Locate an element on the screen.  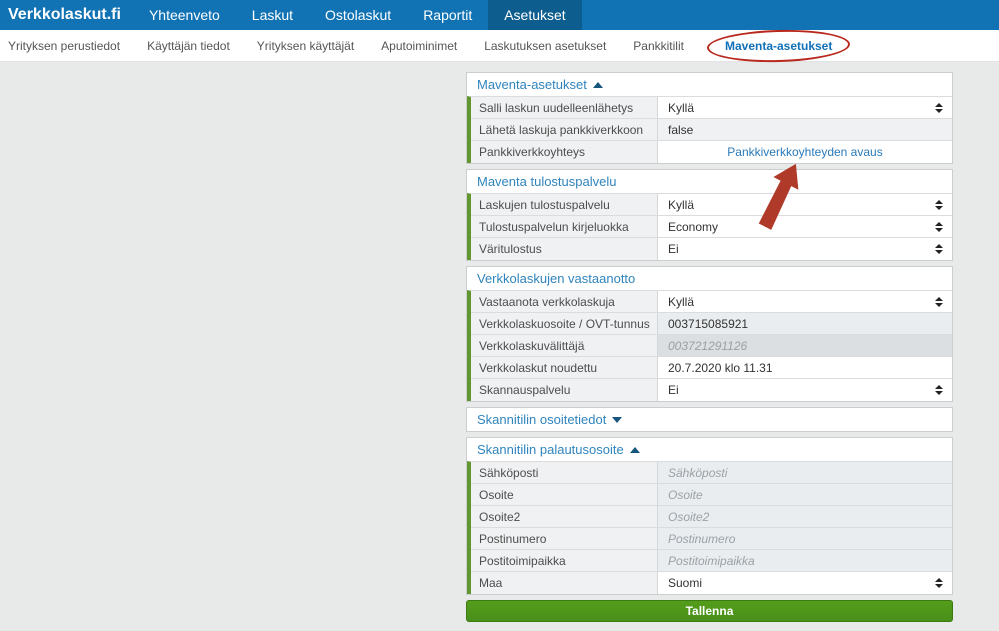
subnav-yrityksen-kayttajat: Yrityksen käyttäjät is located at coordinates (305, 45).